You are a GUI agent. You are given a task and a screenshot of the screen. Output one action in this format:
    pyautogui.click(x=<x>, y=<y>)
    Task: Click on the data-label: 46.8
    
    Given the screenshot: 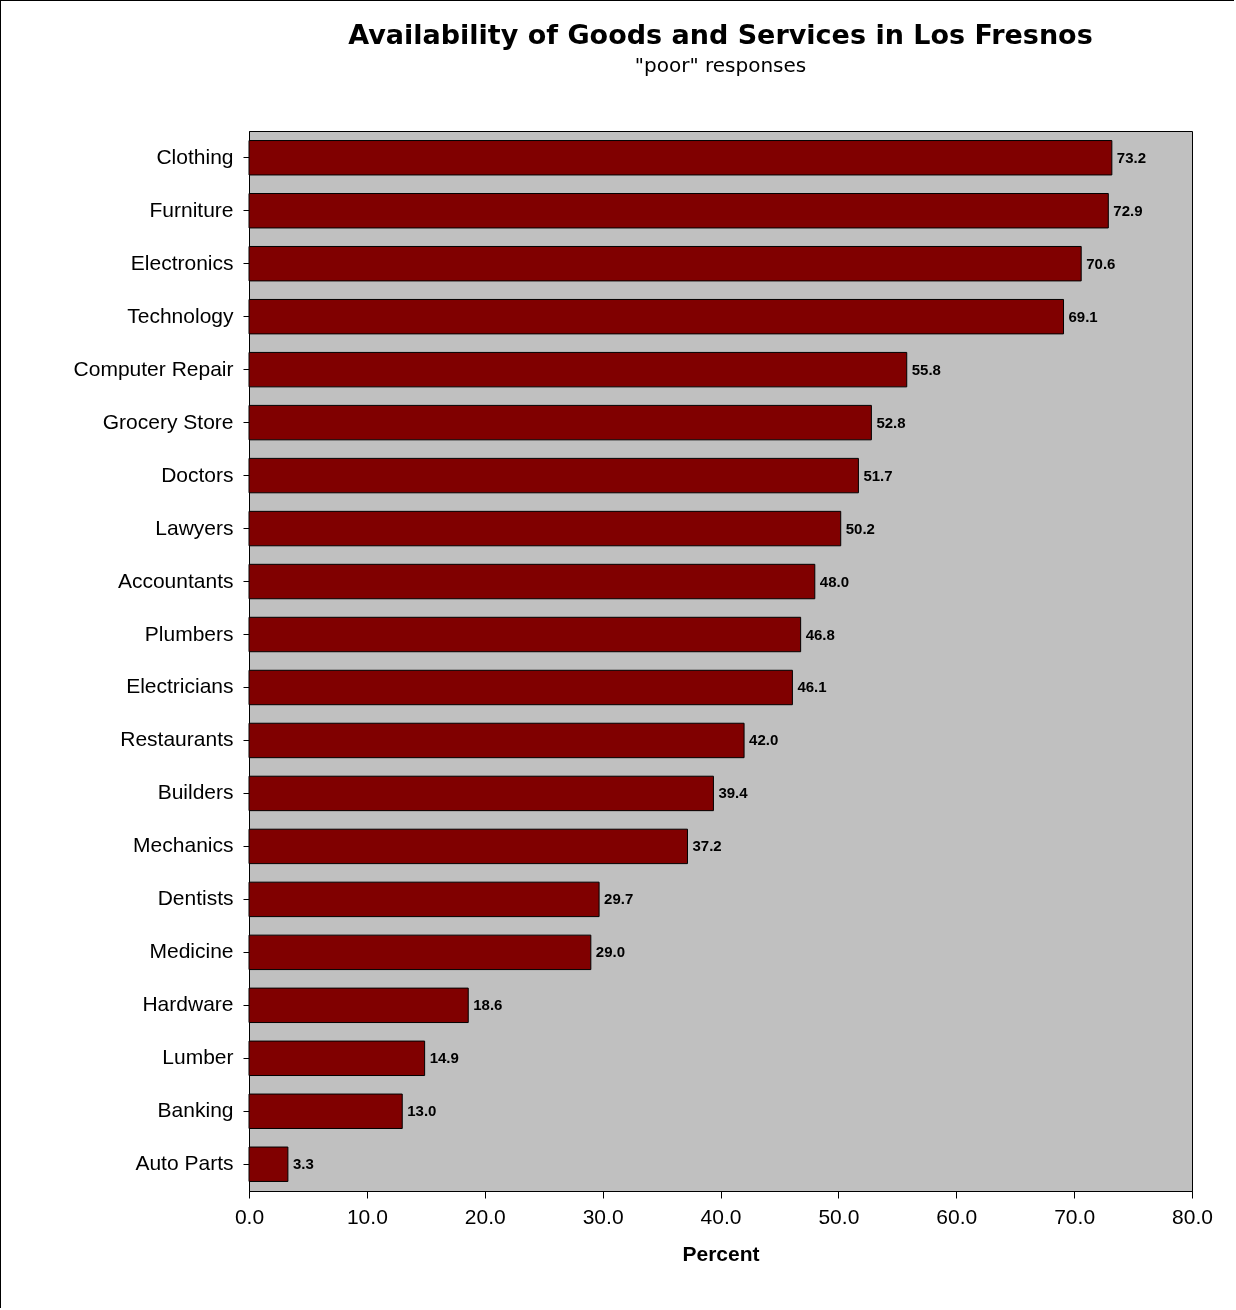 What is the action you would take?
    pyautogui.click(x=820, y=634)
    